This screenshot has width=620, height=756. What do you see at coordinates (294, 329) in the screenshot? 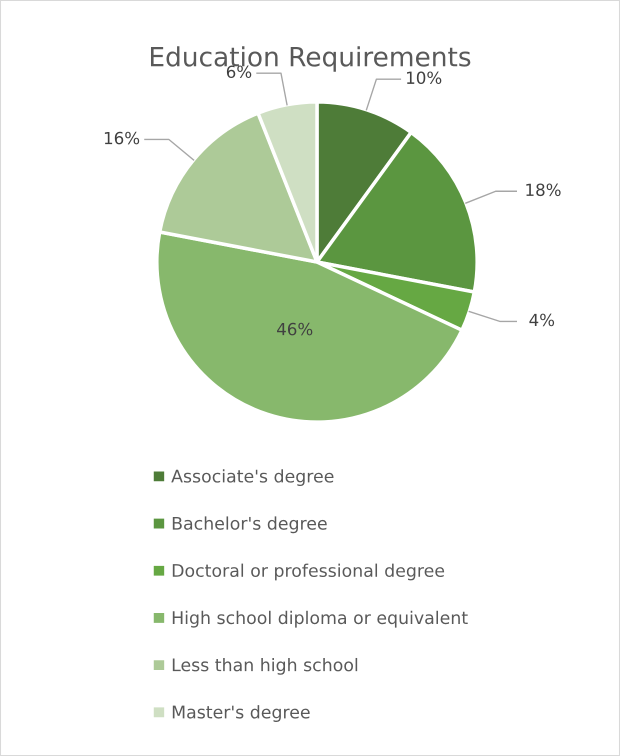
I see `data-label: 46%` at bounding box center [294, 329].